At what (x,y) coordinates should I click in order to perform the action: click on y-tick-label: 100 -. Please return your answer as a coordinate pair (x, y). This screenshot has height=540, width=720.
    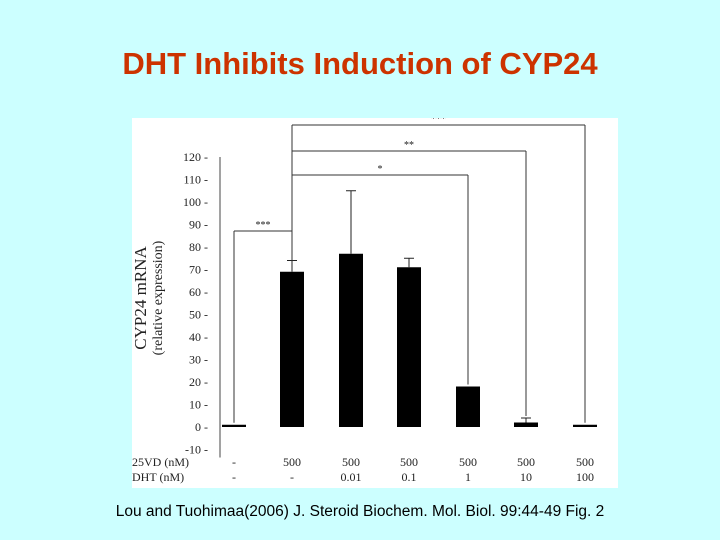
    Looking at the image, I should click on (195, 202).